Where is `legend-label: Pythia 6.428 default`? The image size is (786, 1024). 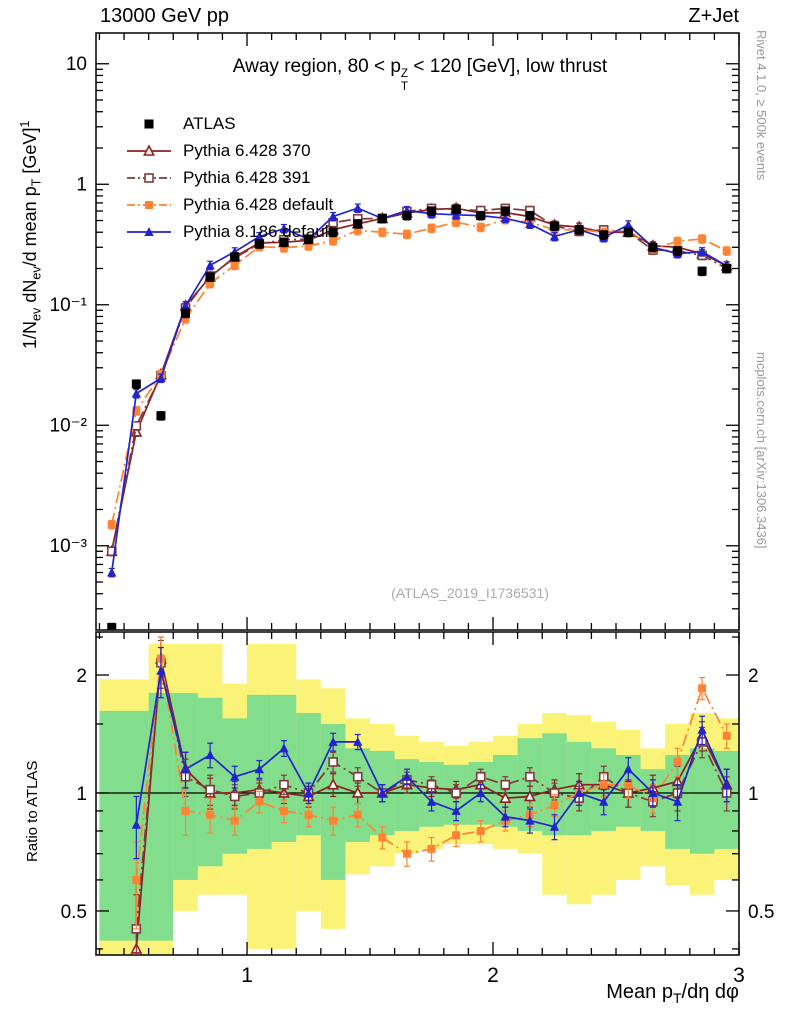 legend-label: Pythia 6.428 default is located at coordinates (258, 204).